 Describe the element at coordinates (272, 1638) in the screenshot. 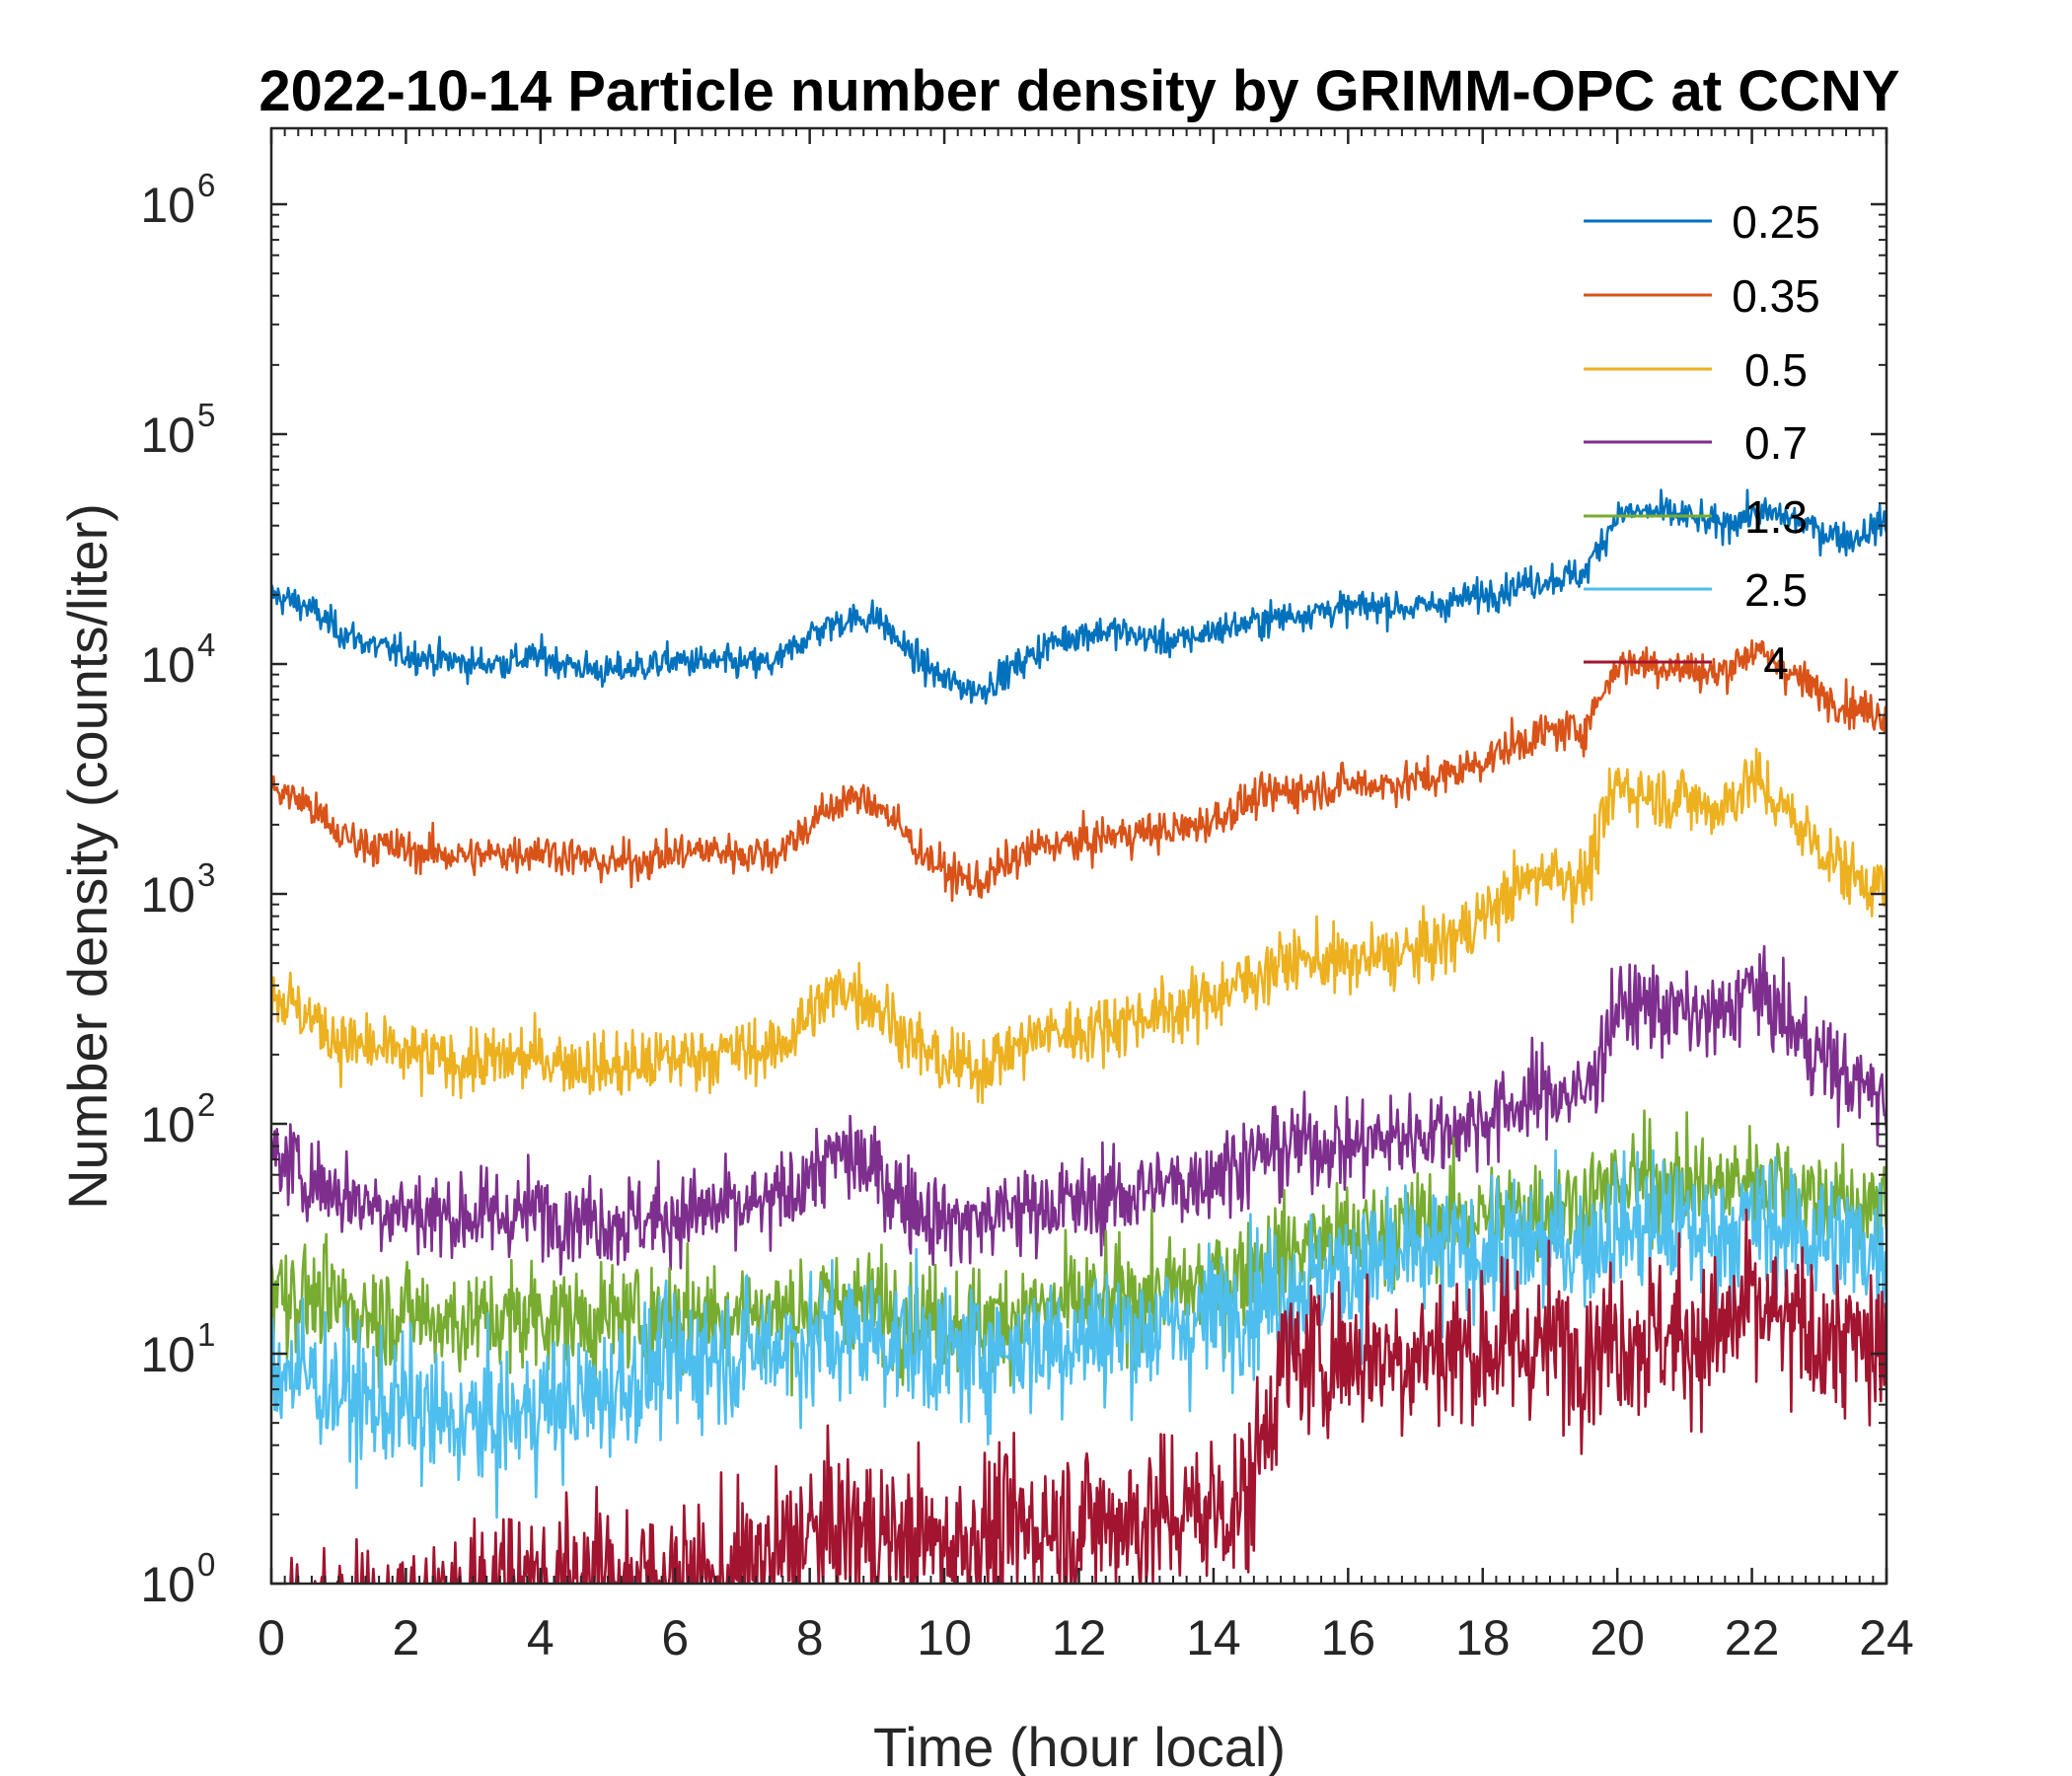

I see `x-tick-label: 0` at that location.